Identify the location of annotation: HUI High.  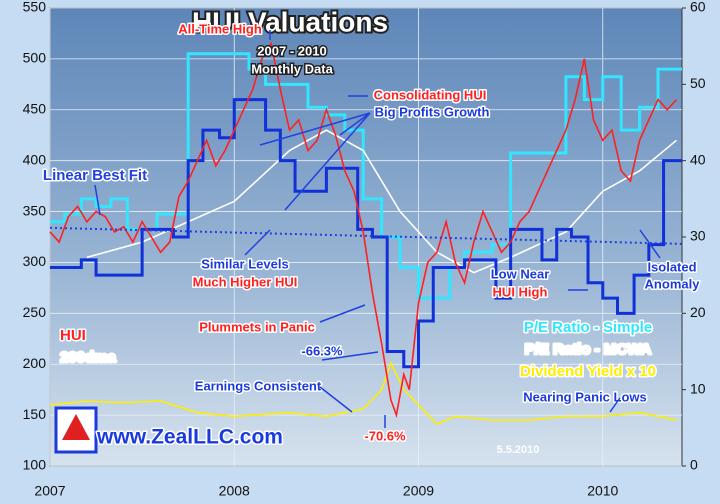
(520, 291).